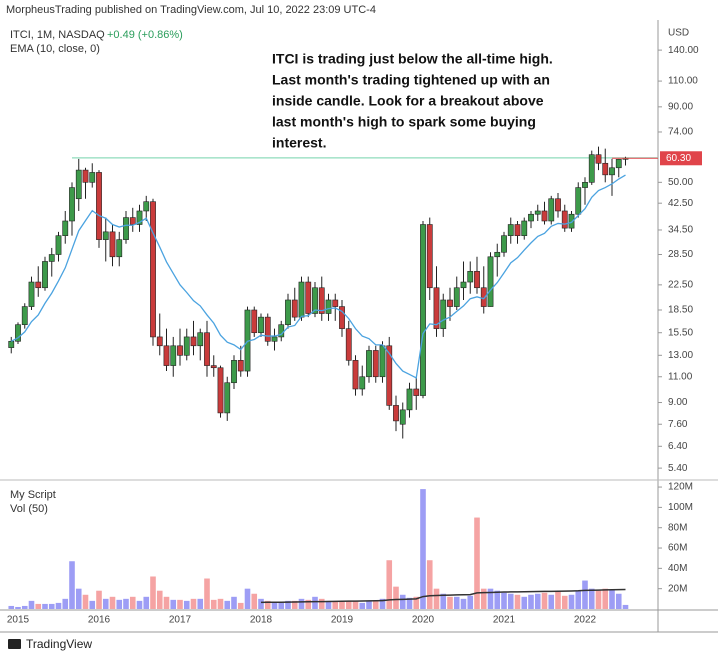 This screenshot has height=661, width=718. I want to click on y-tick-label: 13.00, so click(680, 355).